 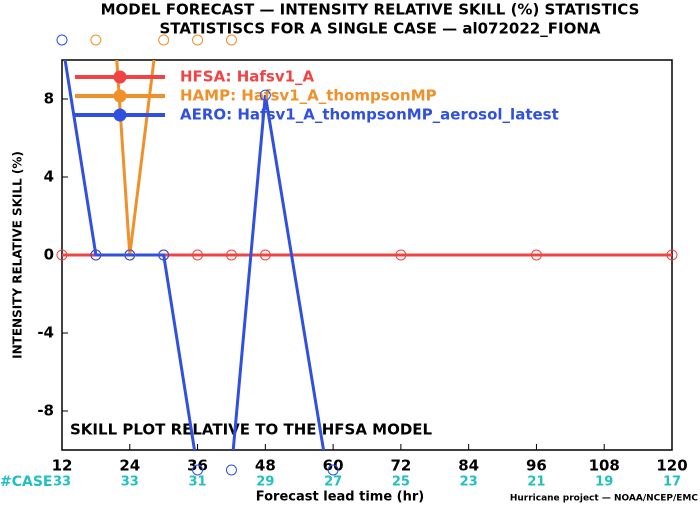 I want to click on y-tick-label: 0, so click(x=49, y=255).